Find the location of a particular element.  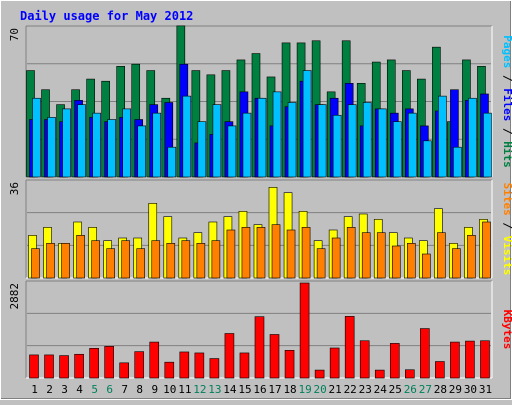

x-tick-label-day-14: 14 is located at coordinates (230, 389).